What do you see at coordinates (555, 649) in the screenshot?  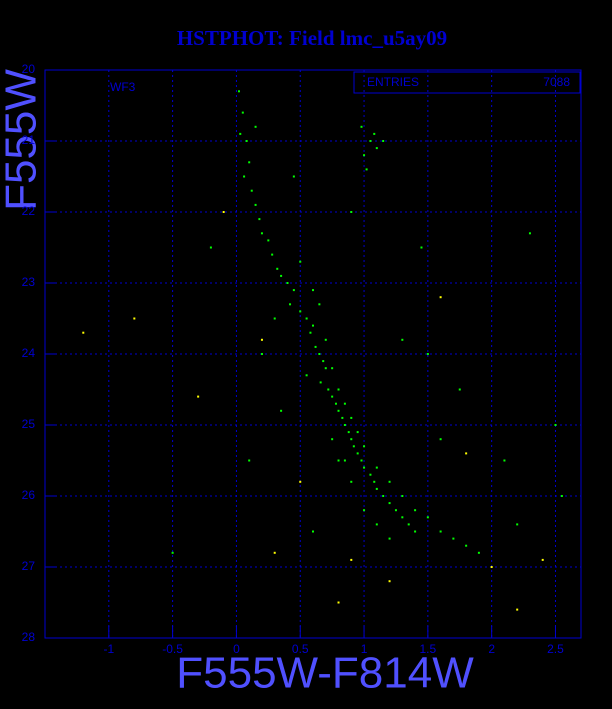 I see `x-tick-label: 2.5` at bounding box center [555, 649].